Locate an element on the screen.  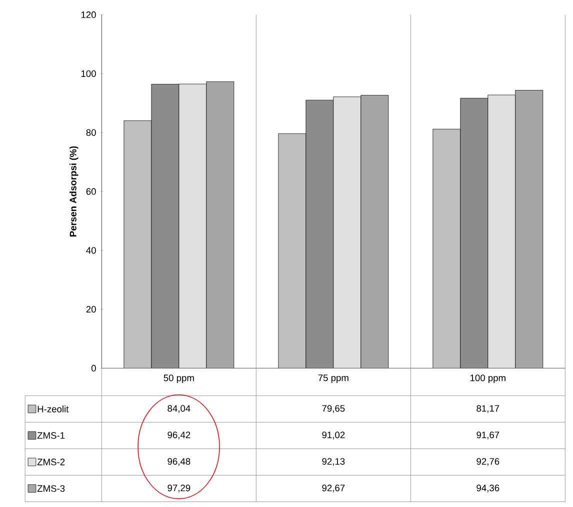
y-axis-title: Persen Adsorpsi (%) is located at coordinates (74, 191).